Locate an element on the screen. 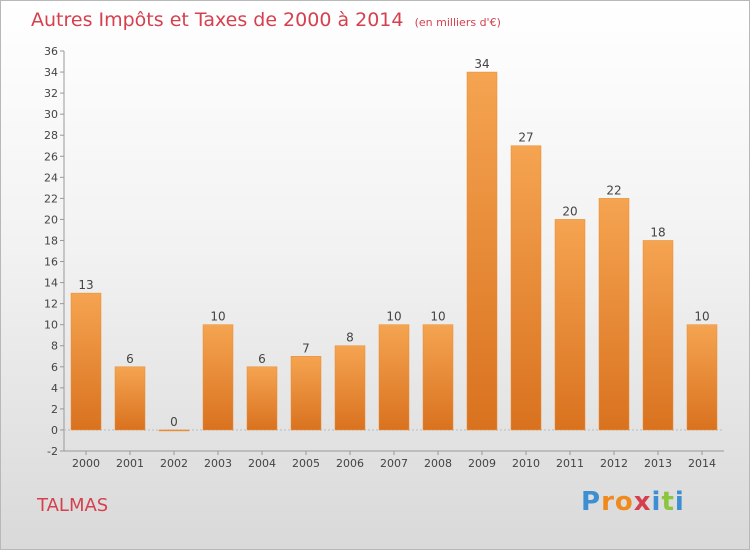 This screenshot has width=750, height=550. data-label-2011: 20 is located at coordinates (569, 211).